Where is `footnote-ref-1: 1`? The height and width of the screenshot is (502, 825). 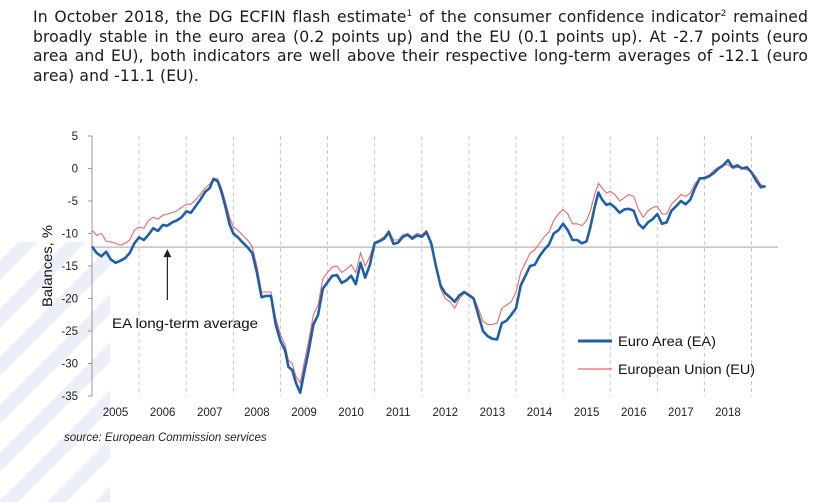
footnote-ref-1: 1 is located at coordinates (409, 13).